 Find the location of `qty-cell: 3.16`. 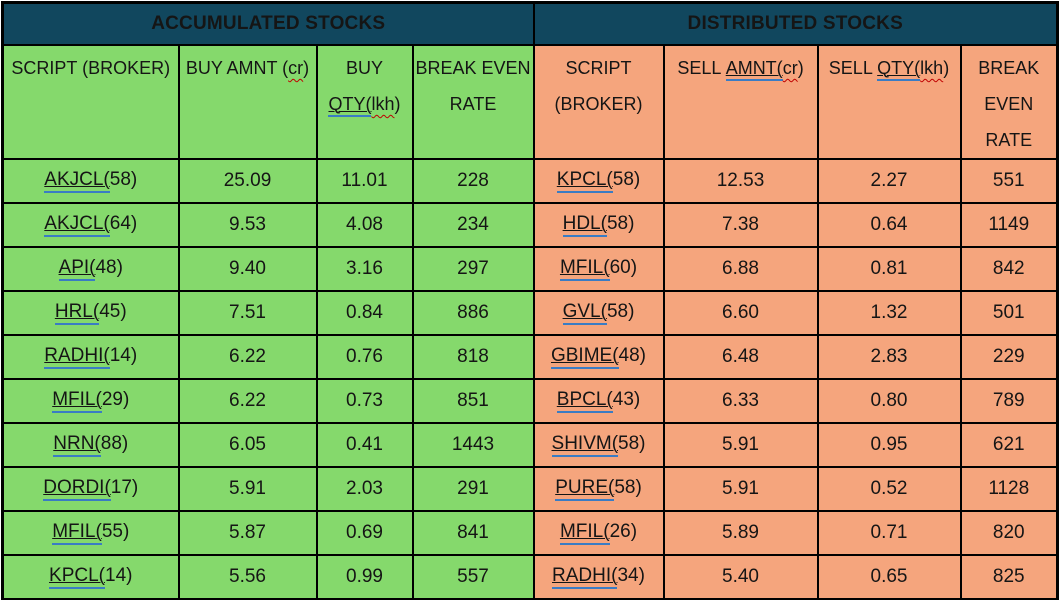

qty-cell: 3.16 is located at coordinates (364, 269).